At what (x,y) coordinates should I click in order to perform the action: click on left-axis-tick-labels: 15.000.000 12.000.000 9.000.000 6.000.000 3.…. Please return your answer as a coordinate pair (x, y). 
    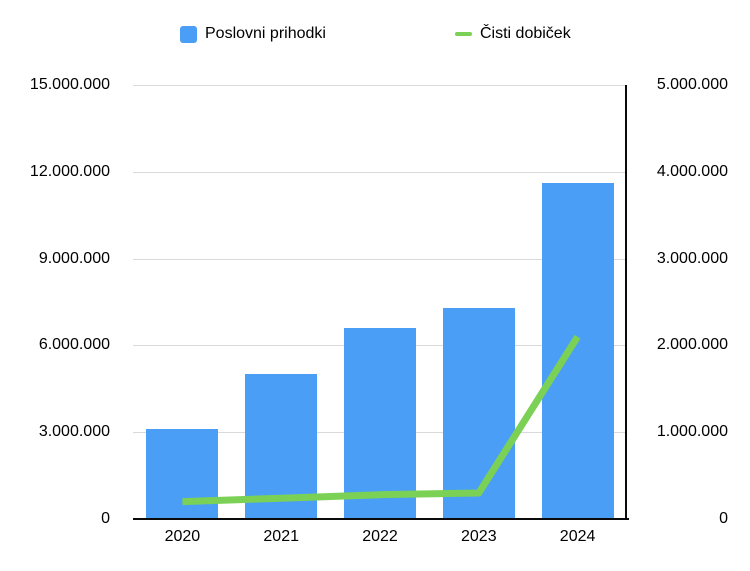
    Looking at the image, I should click on (55, 301).